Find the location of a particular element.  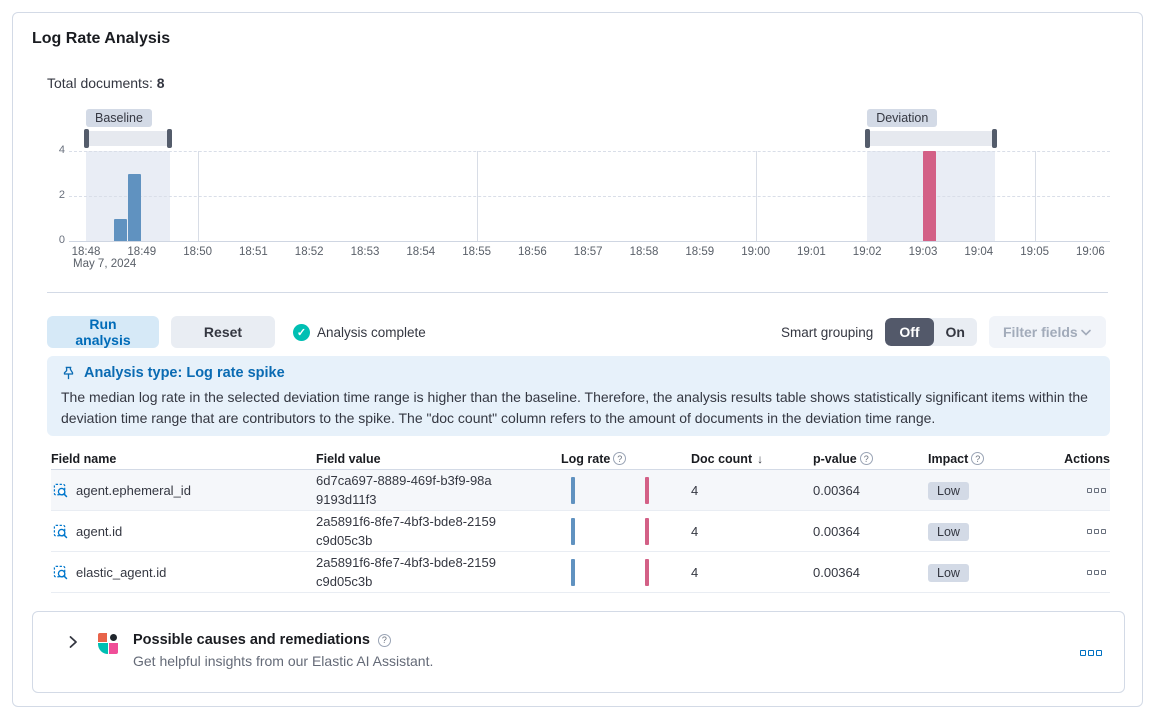

header-impact: Impact is located at coordinates (985, 459).